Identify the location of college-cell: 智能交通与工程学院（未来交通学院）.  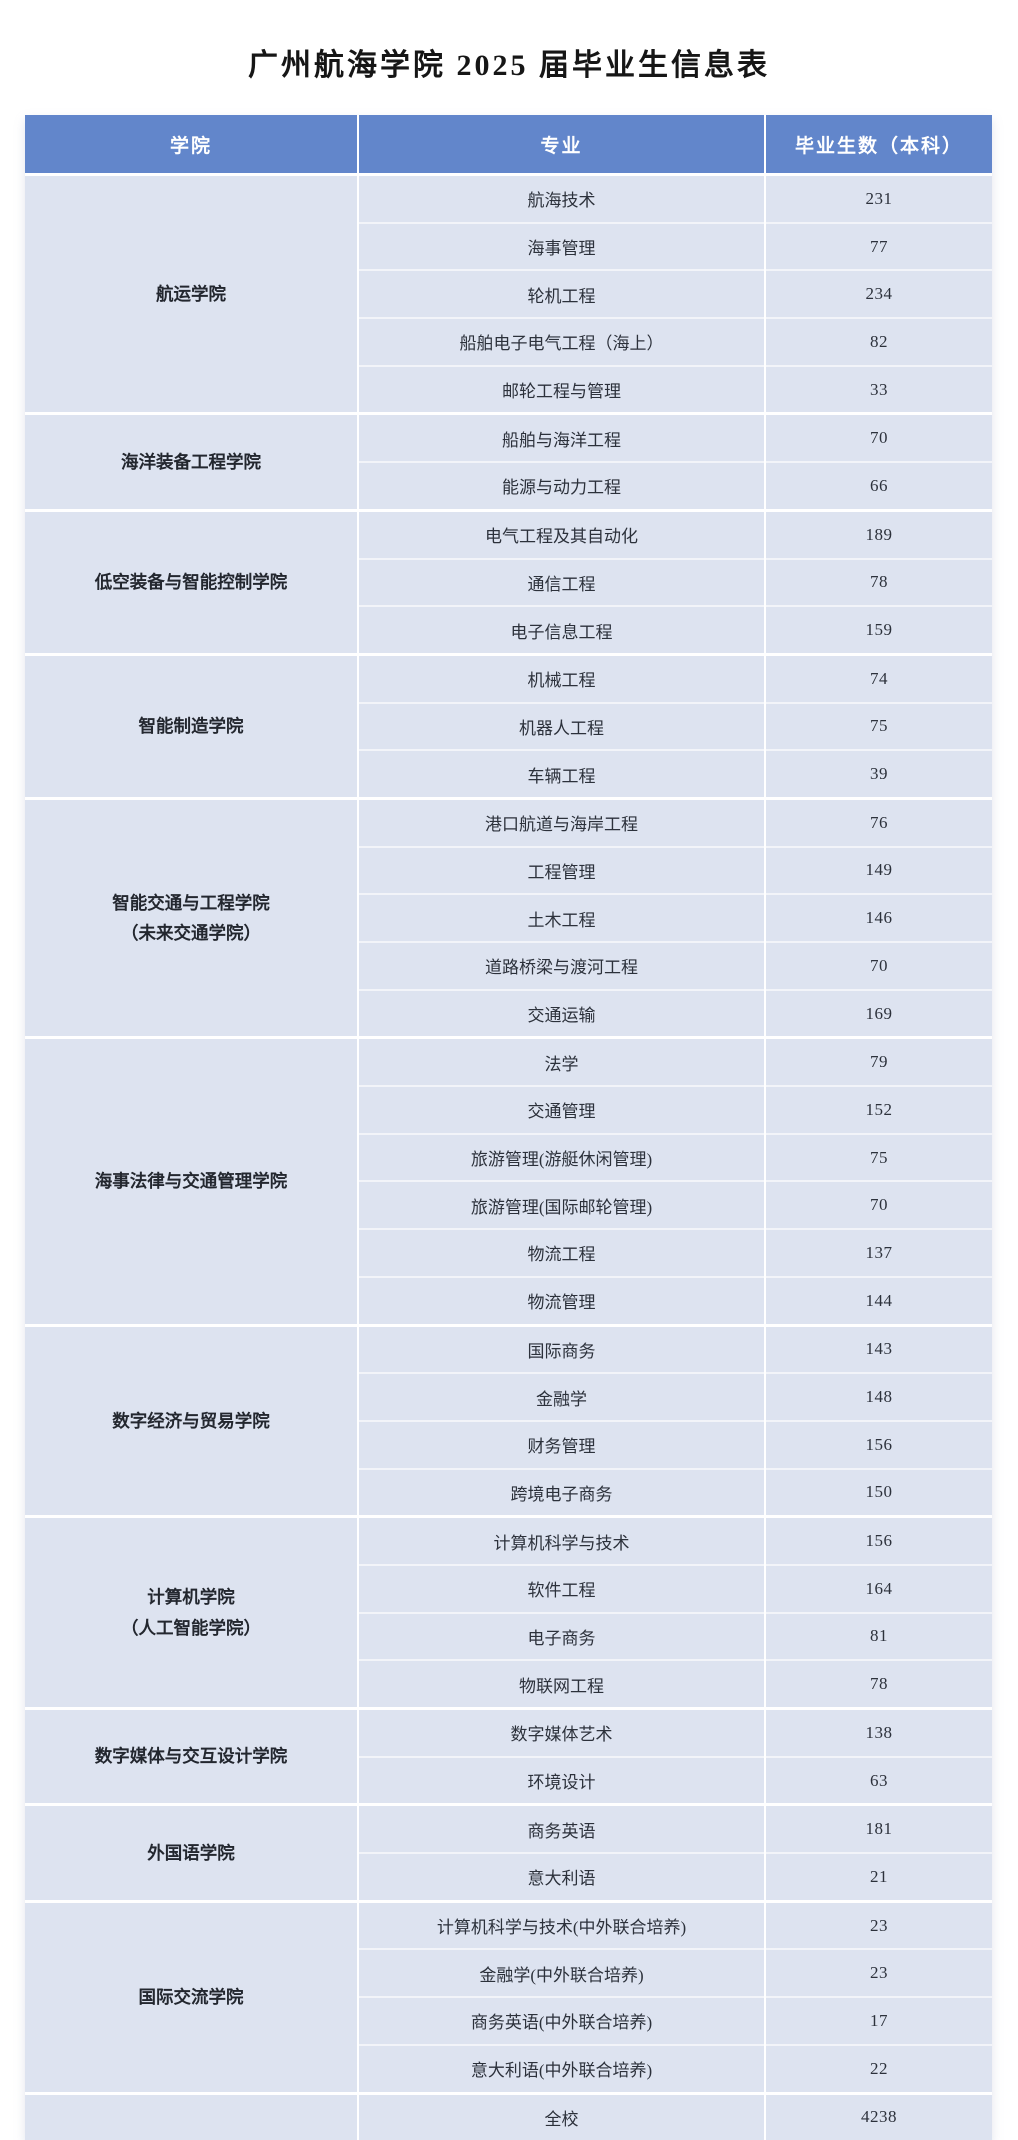
(191, 917).